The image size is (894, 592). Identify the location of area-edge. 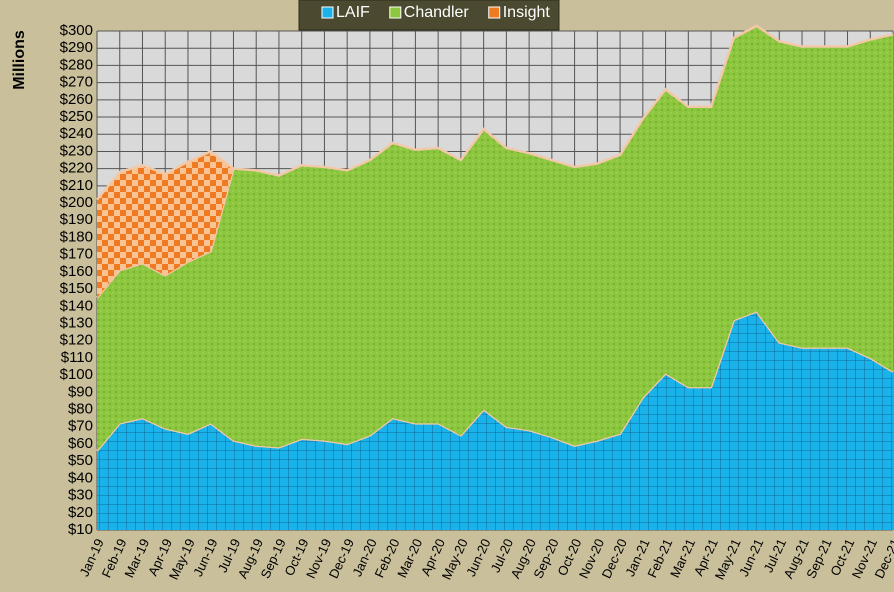
(165, 175).